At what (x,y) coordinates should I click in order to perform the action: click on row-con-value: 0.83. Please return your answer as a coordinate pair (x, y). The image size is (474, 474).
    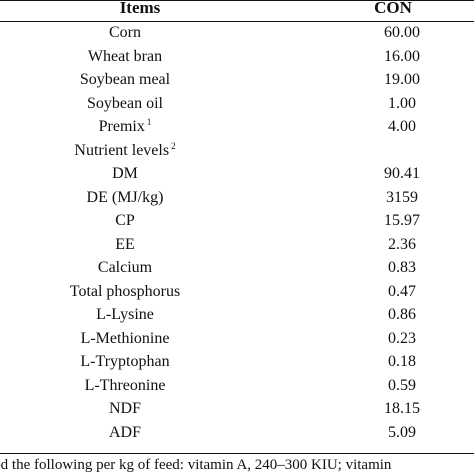
    Looking at the image, I should click on (402, 267).